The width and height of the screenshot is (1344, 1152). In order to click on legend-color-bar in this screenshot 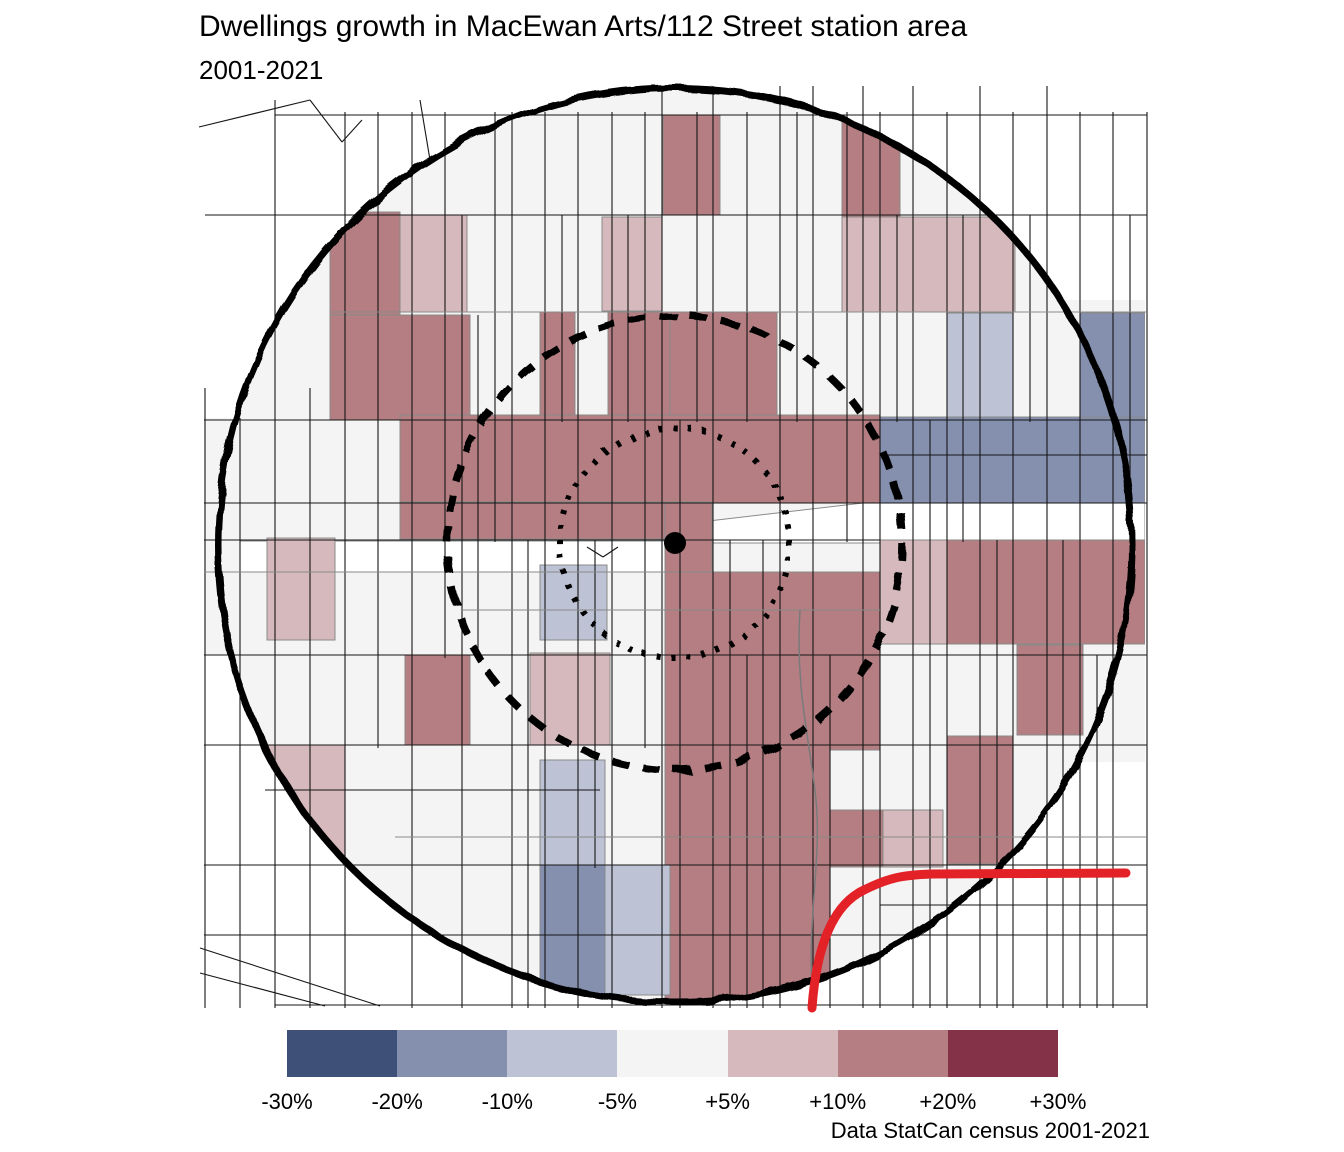, I will do `click(672, 1053)`.